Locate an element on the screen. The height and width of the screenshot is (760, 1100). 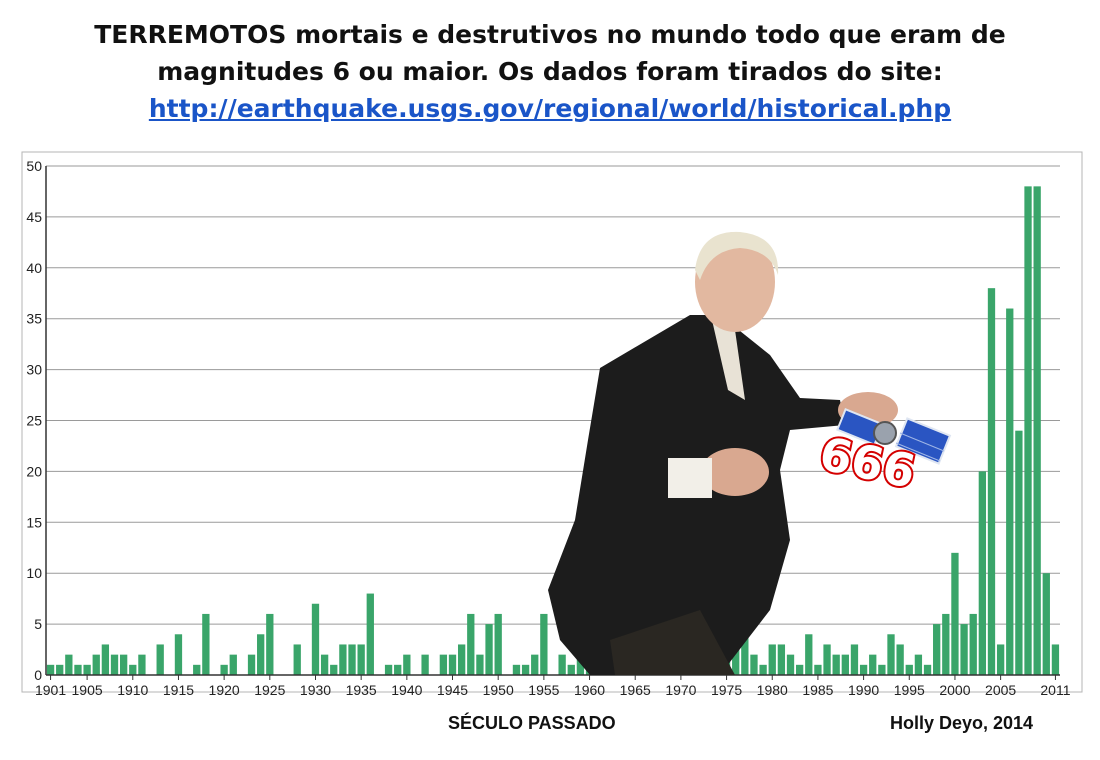
x-tick-label: 1935 is located at coordinates (361, 690).